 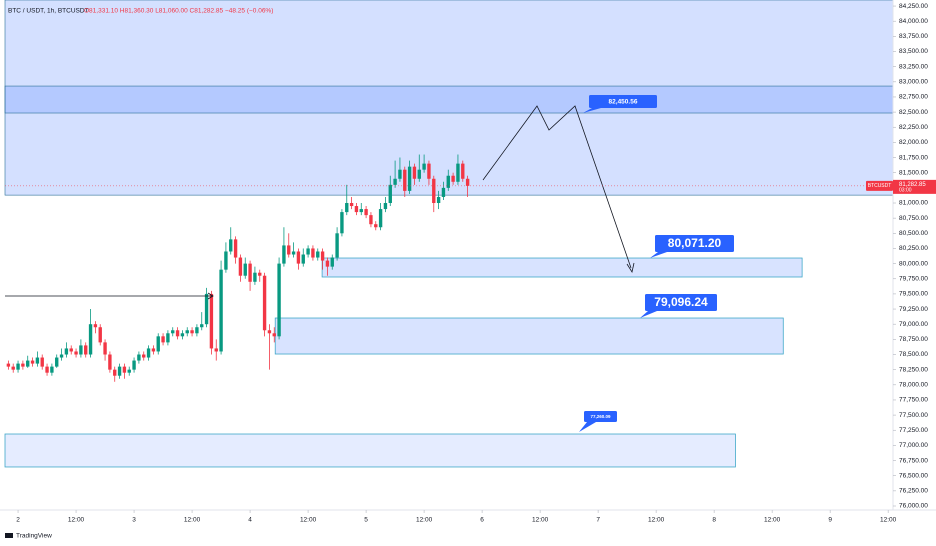 I want to click on x-tick-label: 8, so click(x=714, y=520).